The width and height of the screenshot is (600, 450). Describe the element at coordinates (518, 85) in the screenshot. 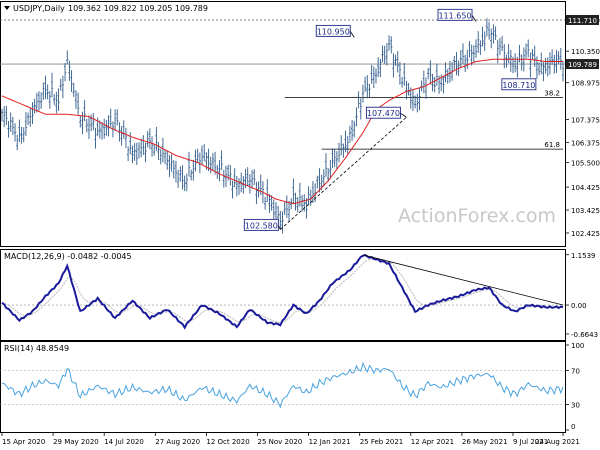

I see `annotation-value: 108.710` at that location.